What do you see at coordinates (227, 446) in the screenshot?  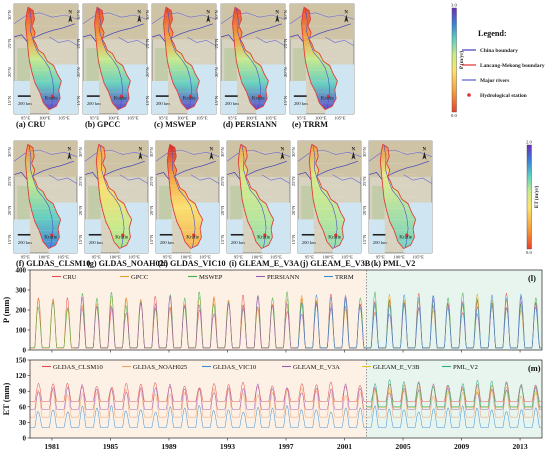 I see `x-tick-label: 1993` at bounding box center [227, 446].